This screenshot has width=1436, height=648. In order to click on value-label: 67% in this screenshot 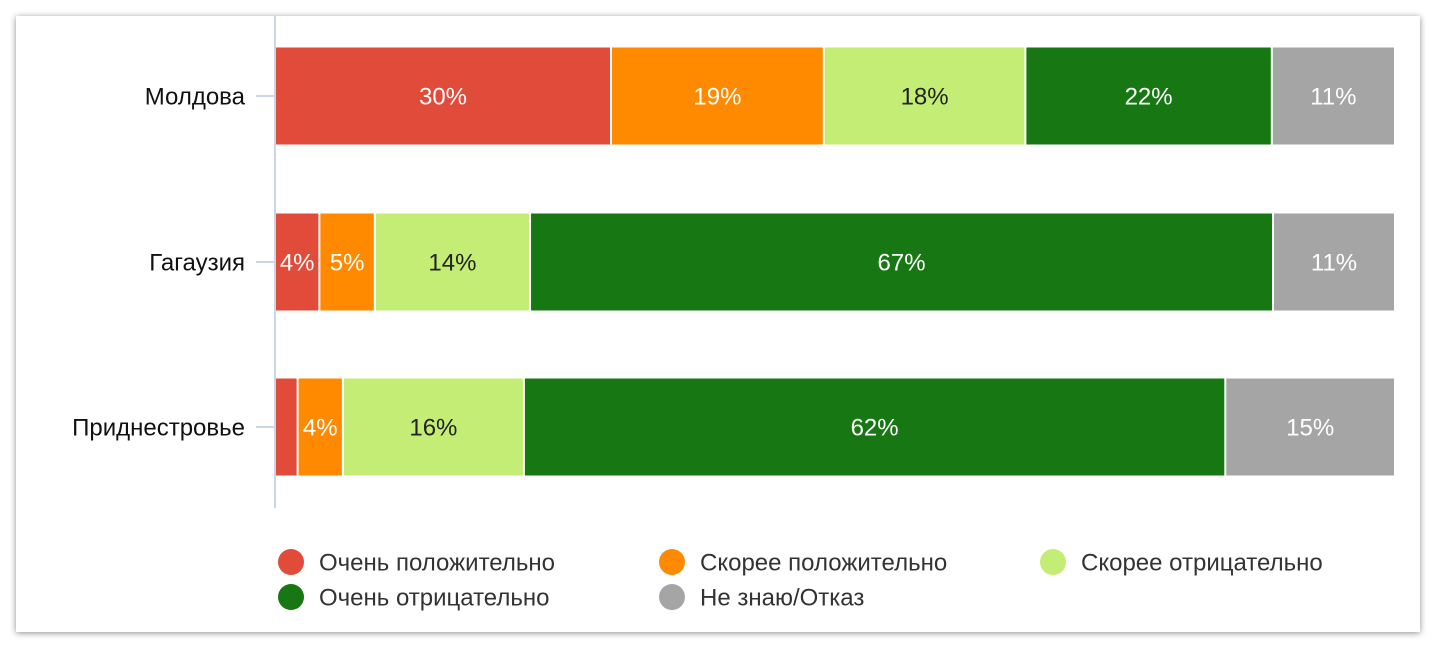, I will do `click(902, 262)`.